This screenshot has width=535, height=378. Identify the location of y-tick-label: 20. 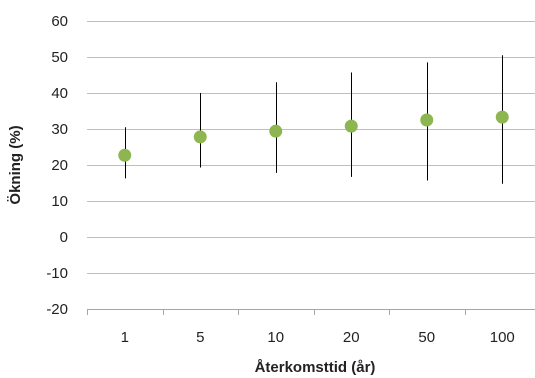
(59, 165).